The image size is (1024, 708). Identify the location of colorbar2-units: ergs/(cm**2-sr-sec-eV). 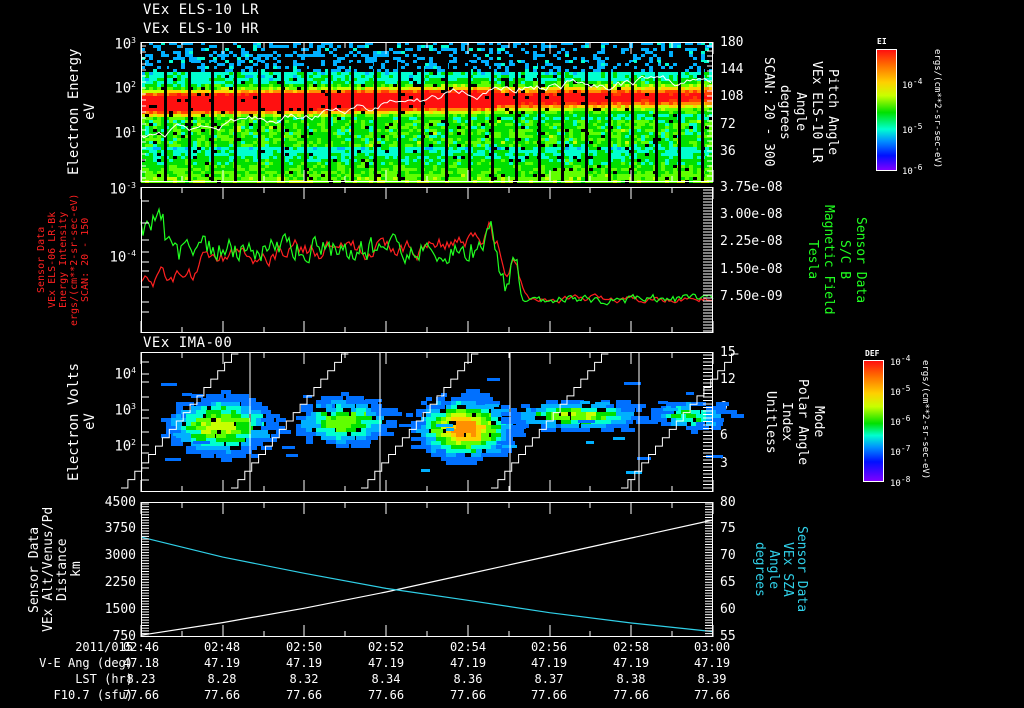
(925, 420).